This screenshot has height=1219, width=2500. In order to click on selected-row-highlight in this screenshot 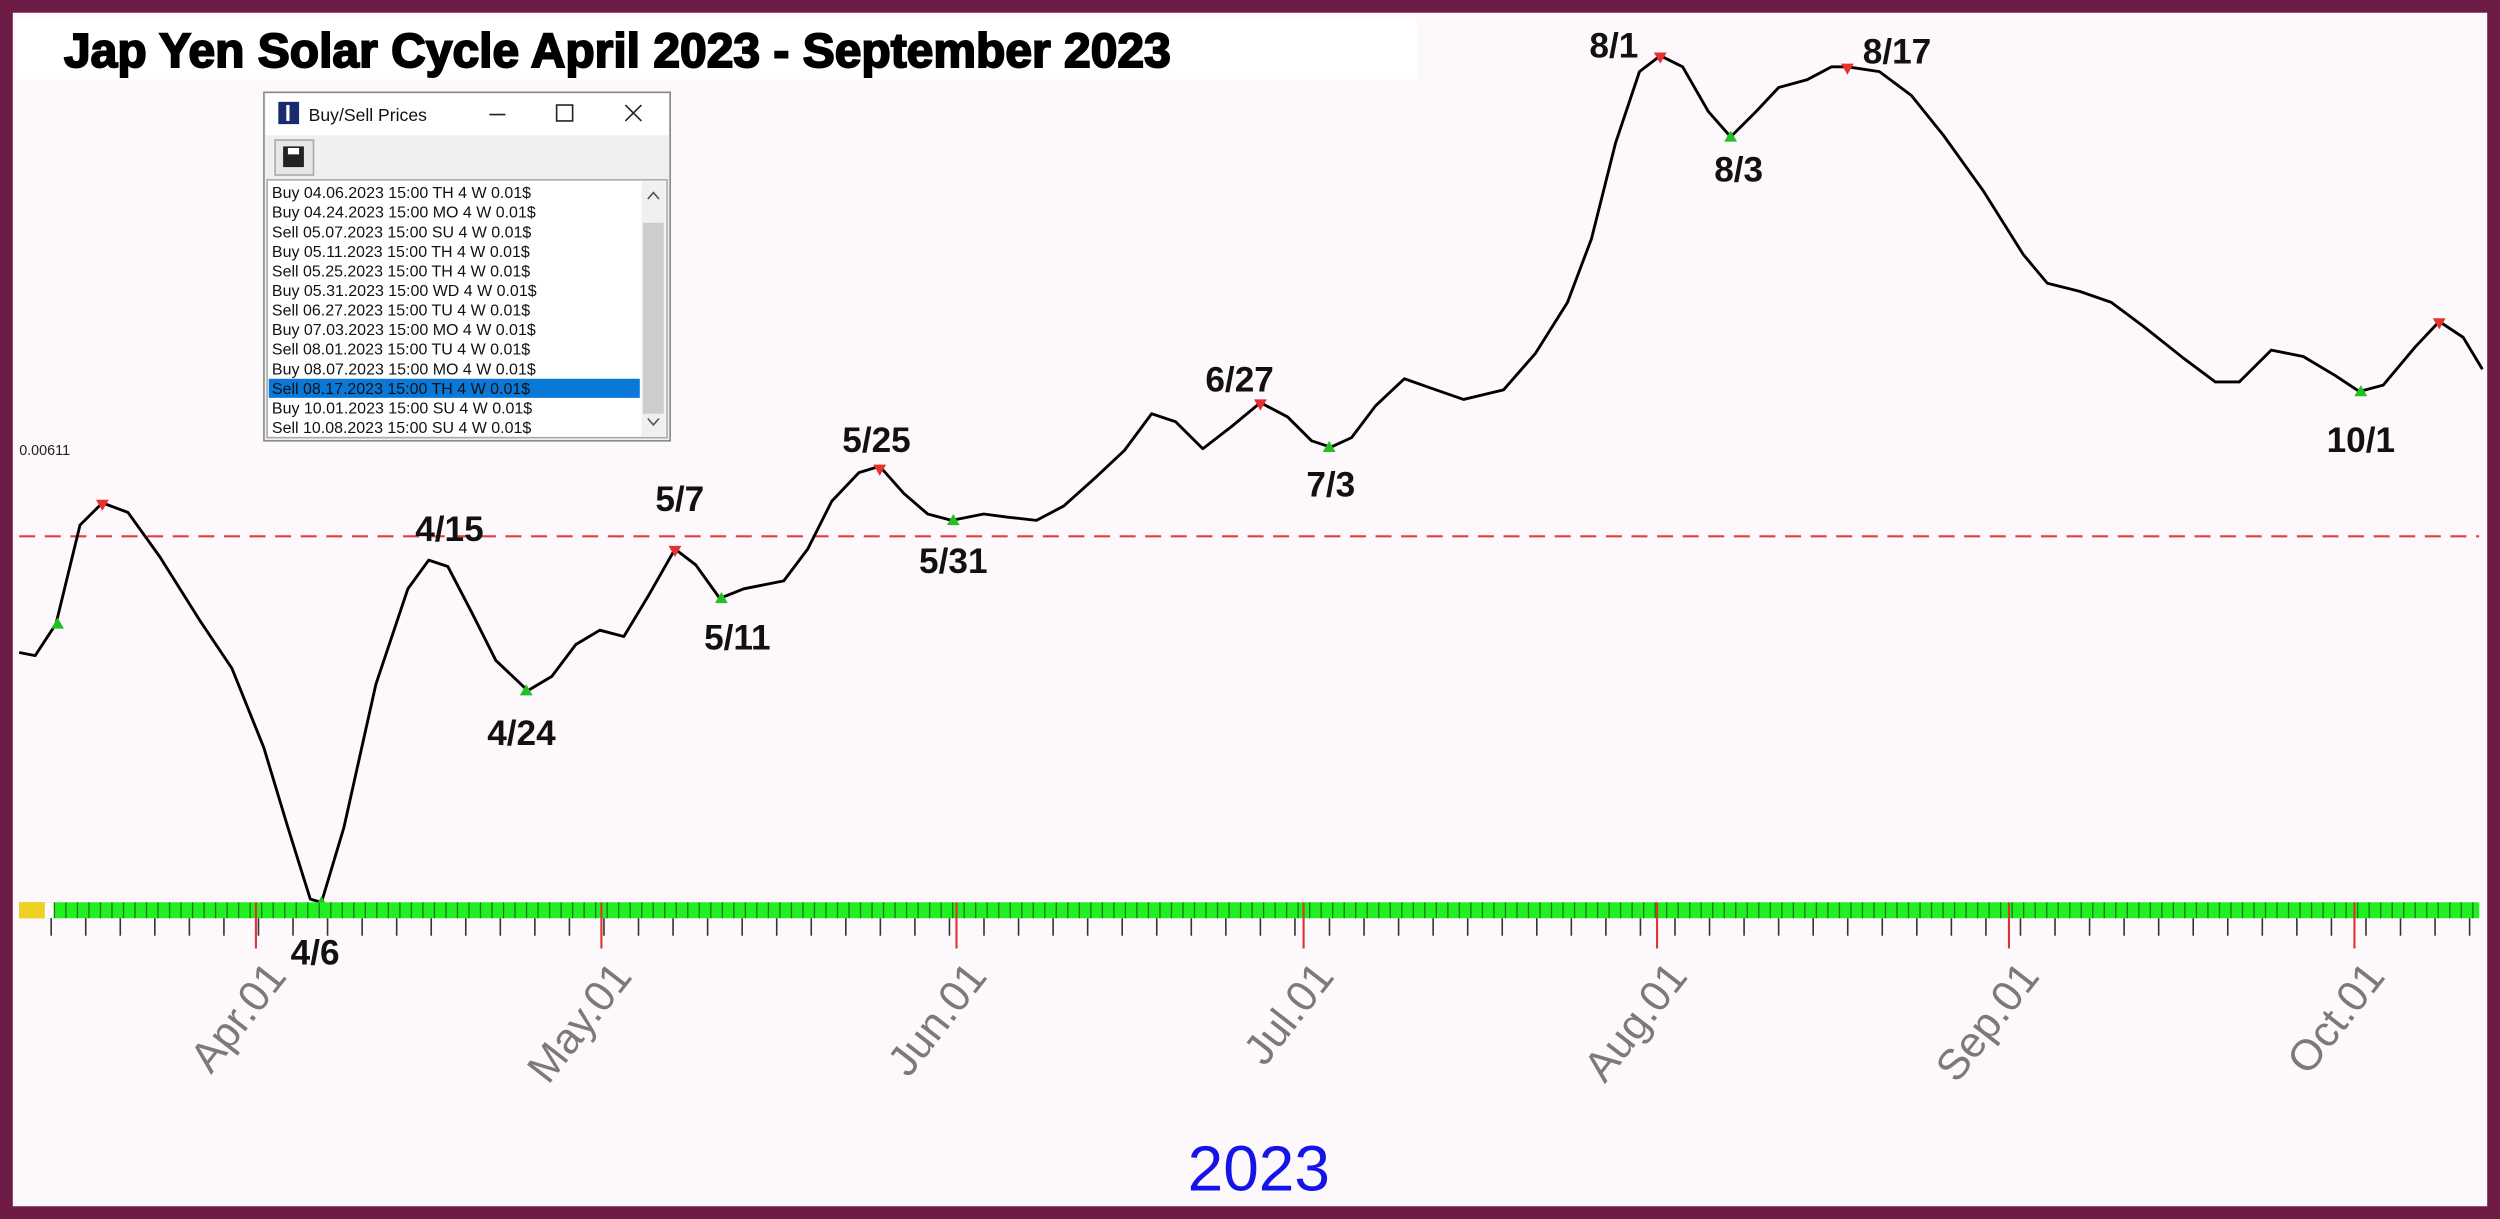, I will do `click(454, 388)`.